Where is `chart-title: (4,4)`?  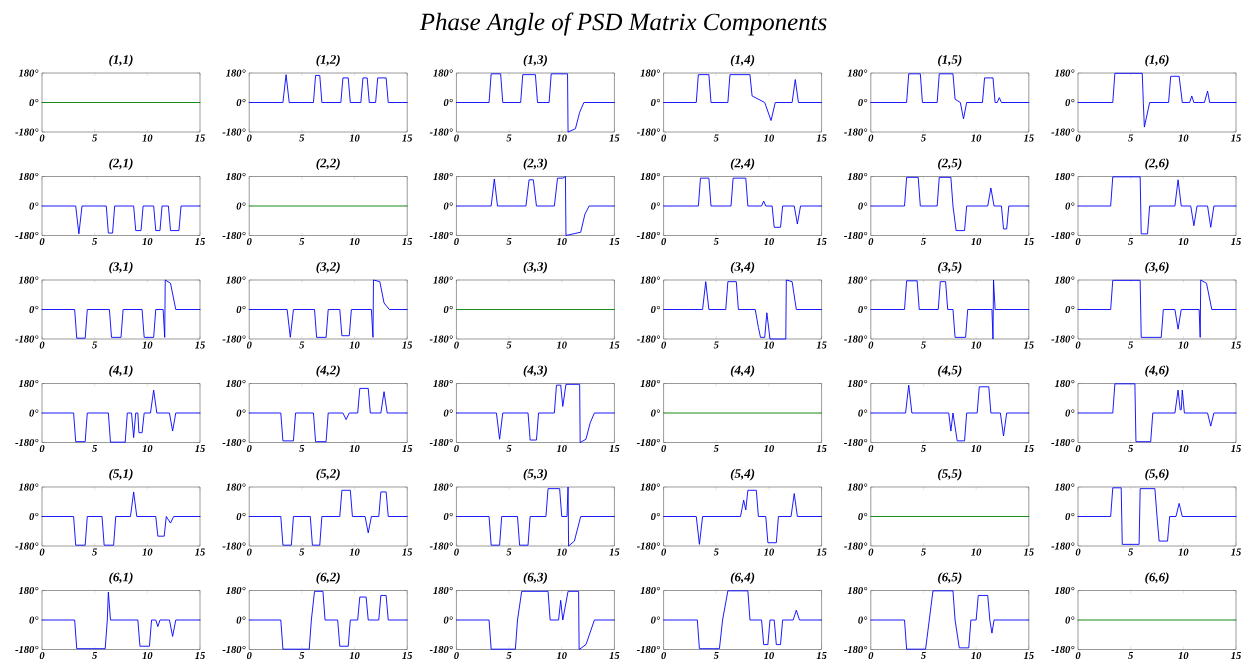
chart-title: (4,4) is located at coordinates (742, 371).